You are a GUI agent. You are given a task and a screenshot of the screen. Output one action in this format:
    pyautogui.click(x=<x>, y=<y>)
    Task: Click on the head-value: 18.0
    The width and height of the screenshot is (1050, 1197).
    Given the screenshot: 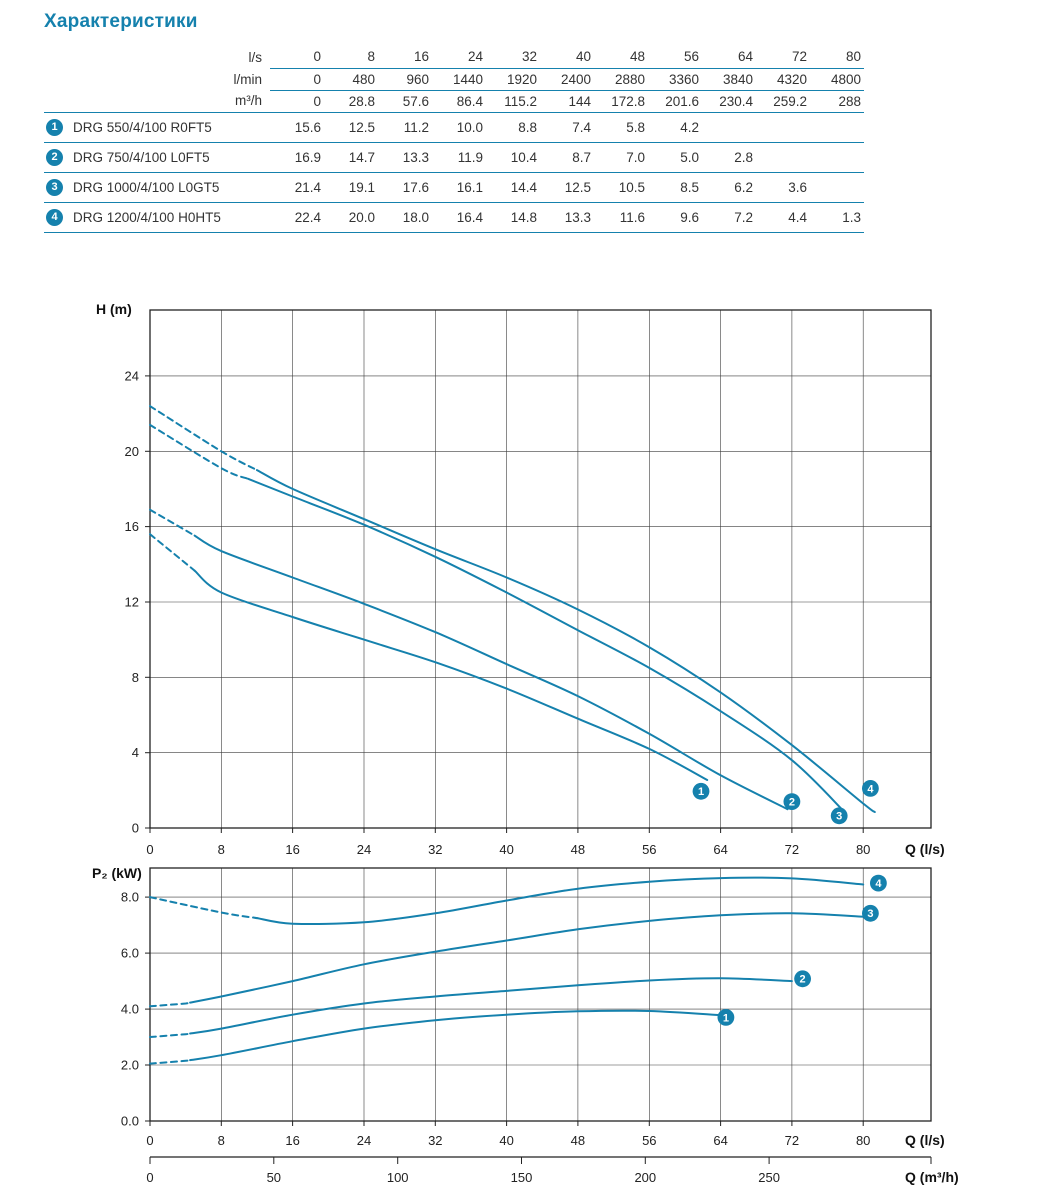 What is the action you would take?
    pyautogui.click(x=405, y=217)
    